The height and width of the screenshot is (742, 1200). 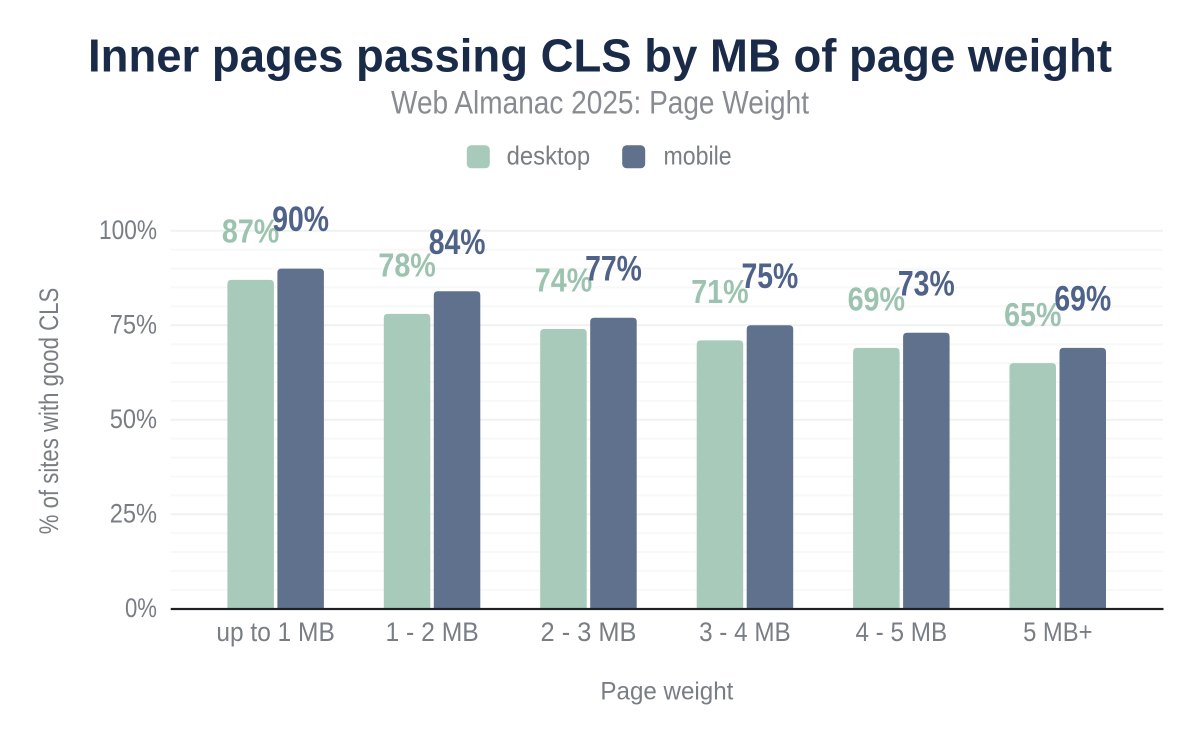 I want to click on svg-text: 71%, so click(x=719, y=292).